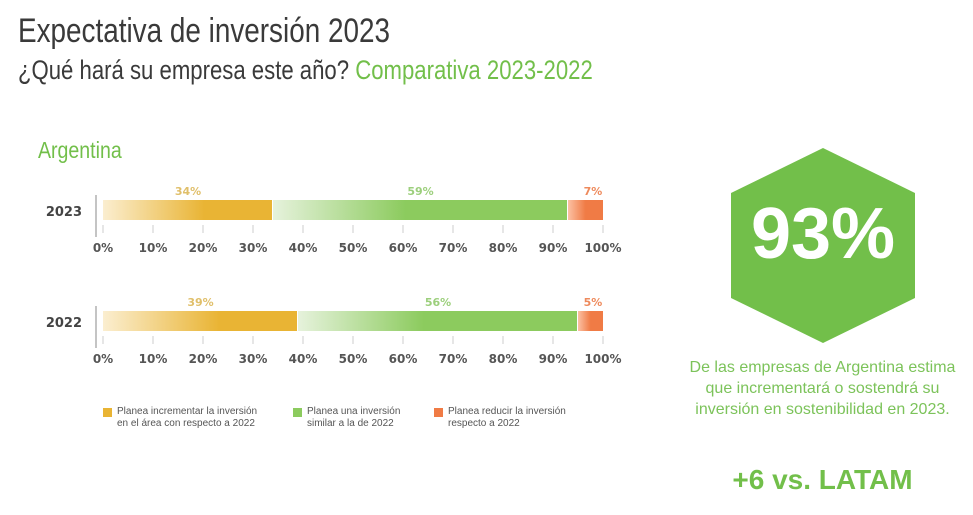 The image size is (973, 515). I want to click on hexagon-badge, so click(823, 245).